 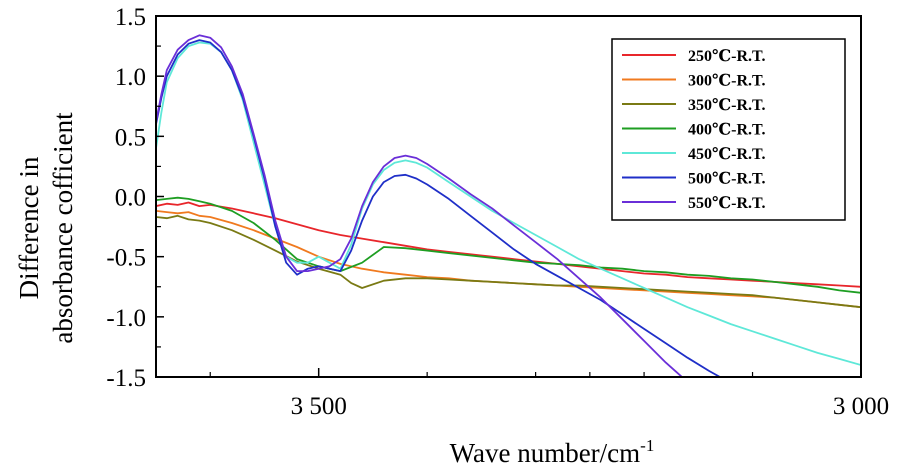 What do you see at coordinates (647, 445) in the screenshot?
I see `x-axis-title-superscript: -1` at bounding box center [647, 445].